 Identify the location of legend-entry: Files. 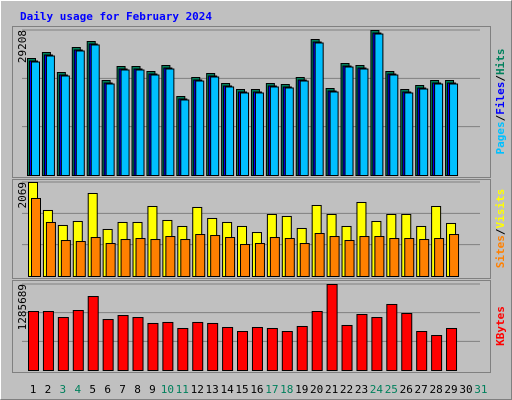
(500, 98).